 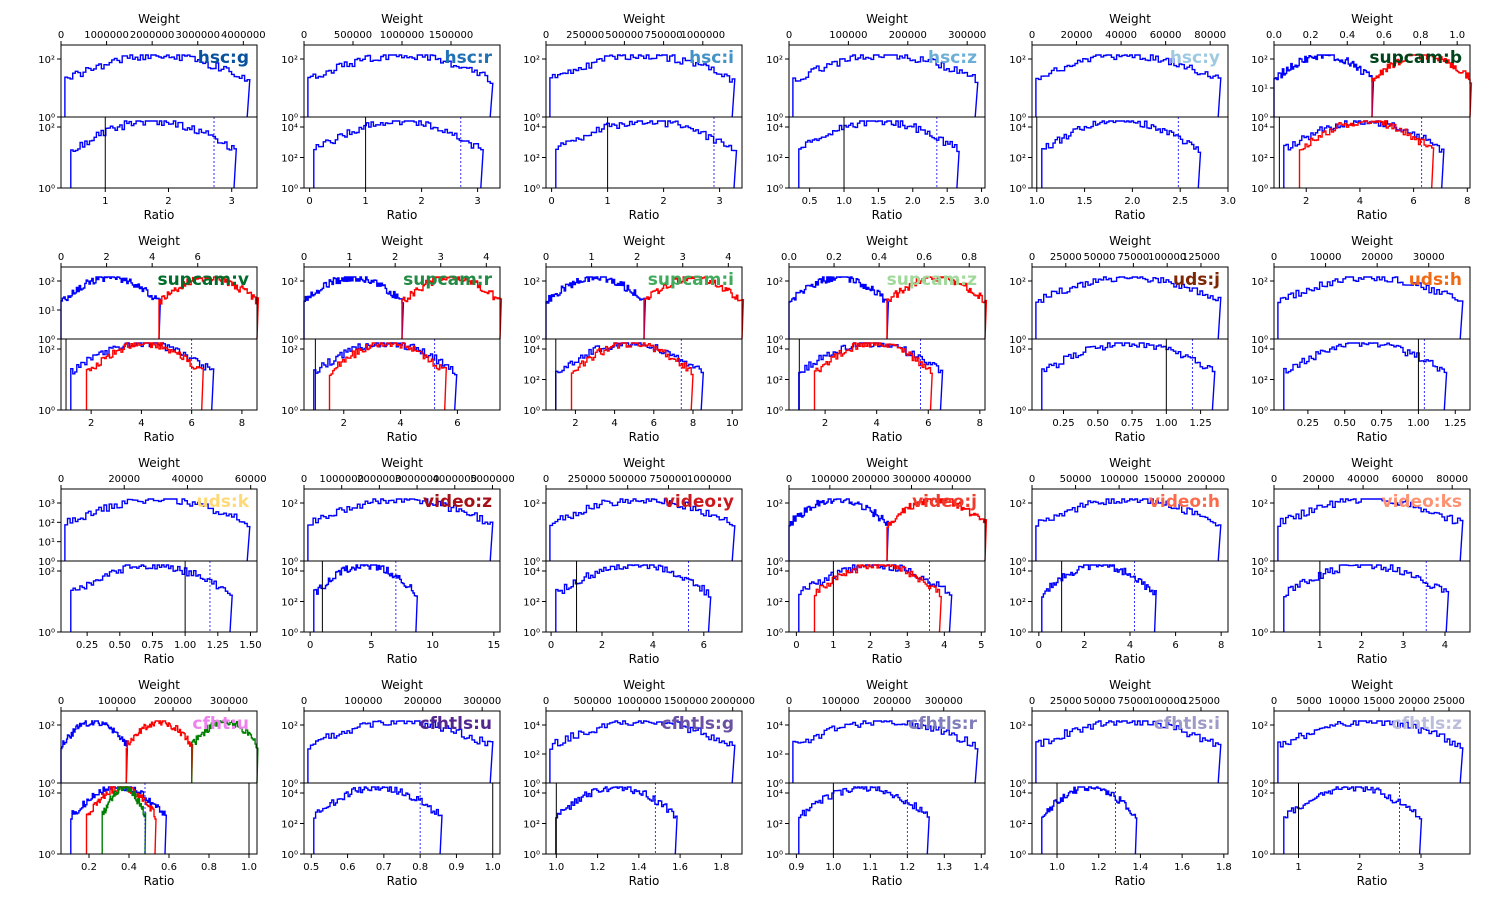 I want to click on ratio-tick-label: 1.5, so click(x=1085, y=201).